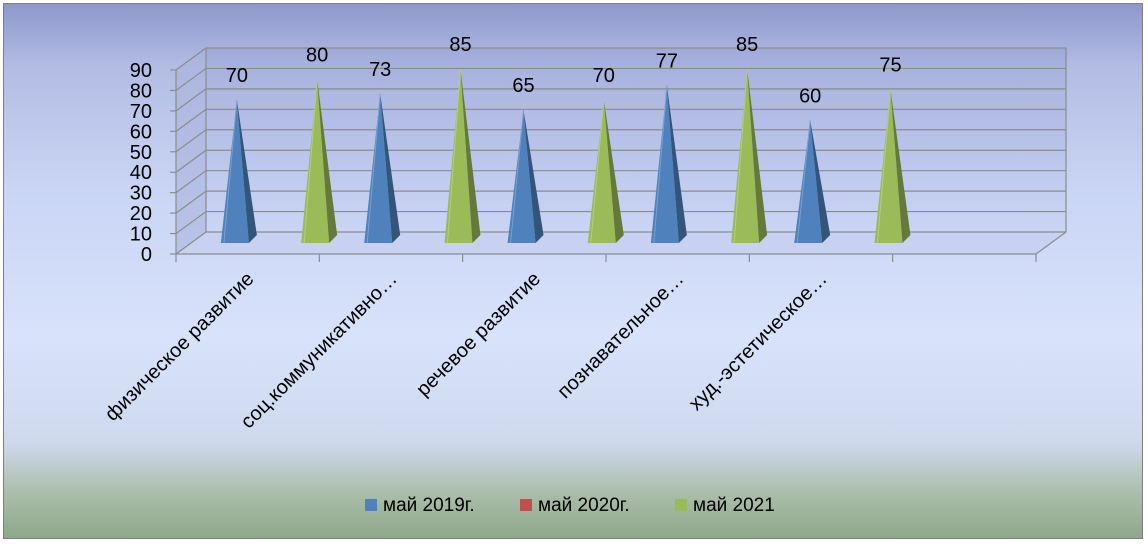 This screenshot has width=1148, height=544. I want to click on data-label: 77, so click(667, 62).